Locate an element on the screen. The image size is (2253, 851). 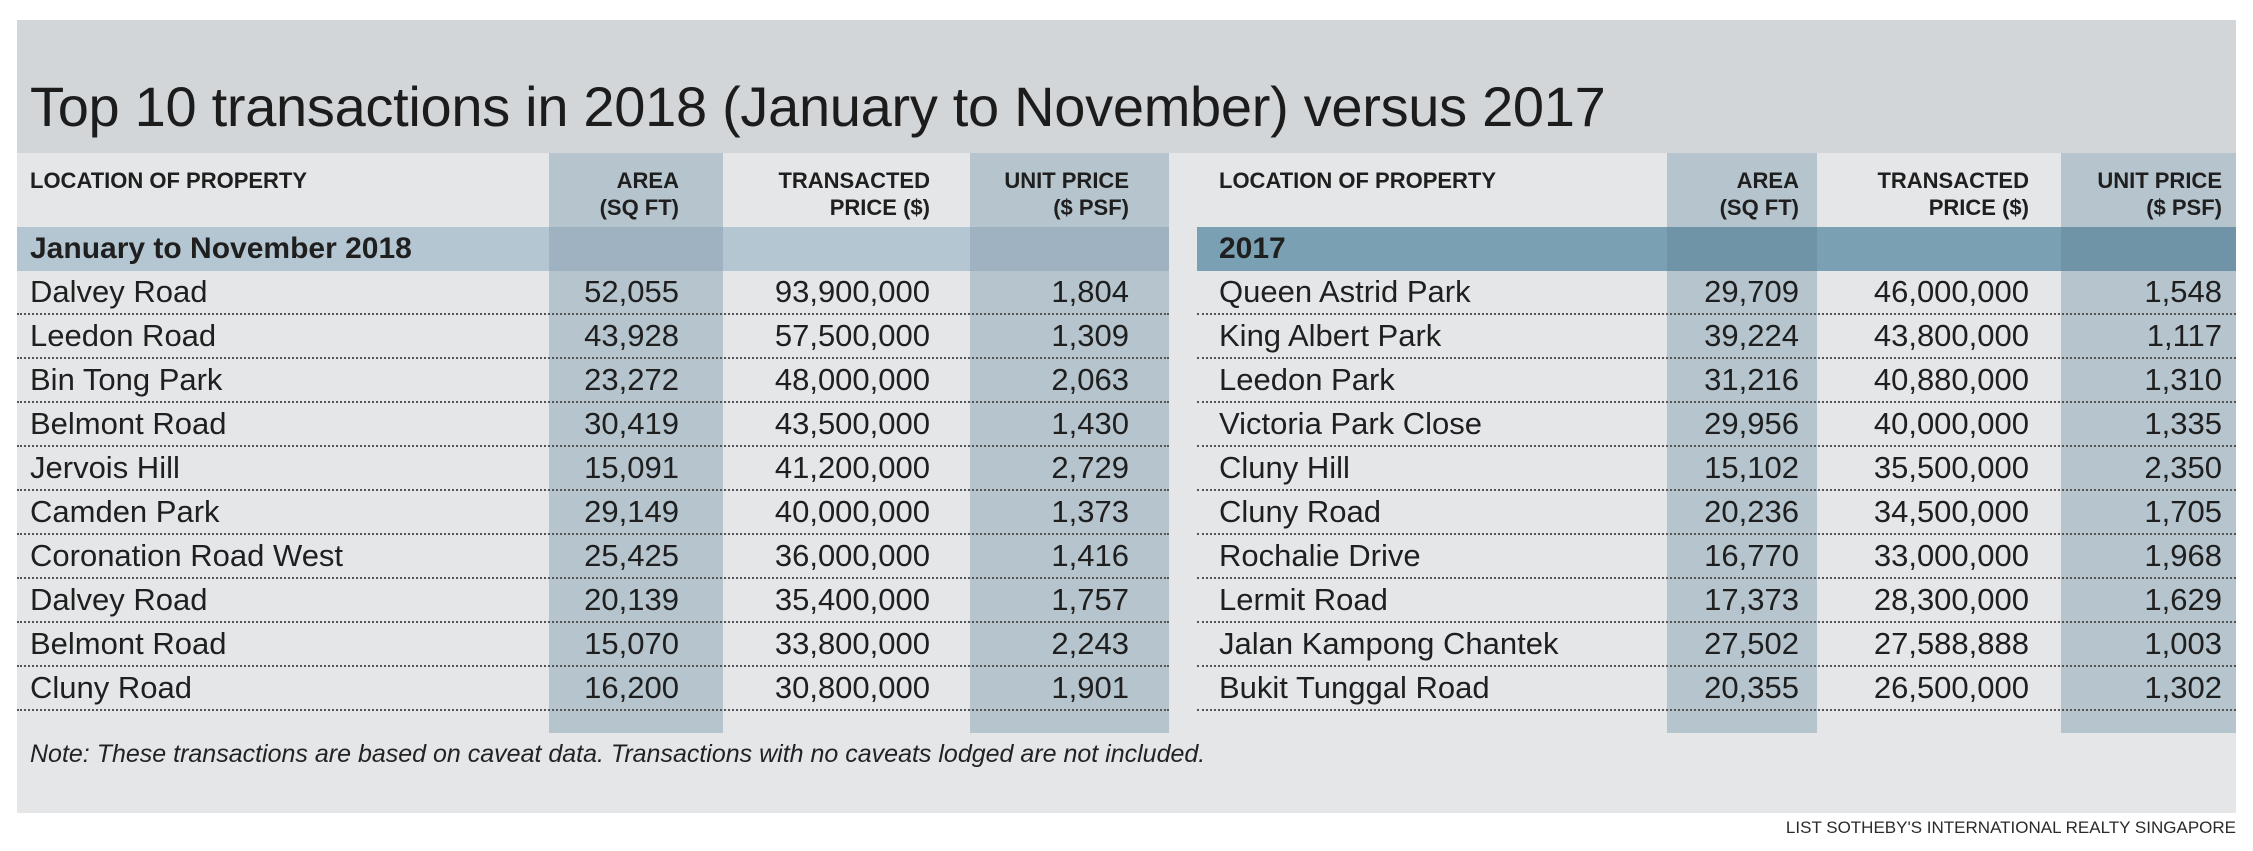
area-cell: 15,091 is located at coordinates (631, 467).